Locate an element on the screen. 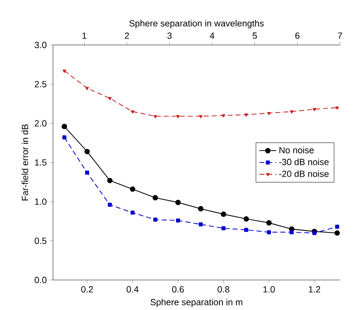 The height and width of the screenshot is (310, 354). x-tick-label: 0.4 is located at coordinates (132, 289).